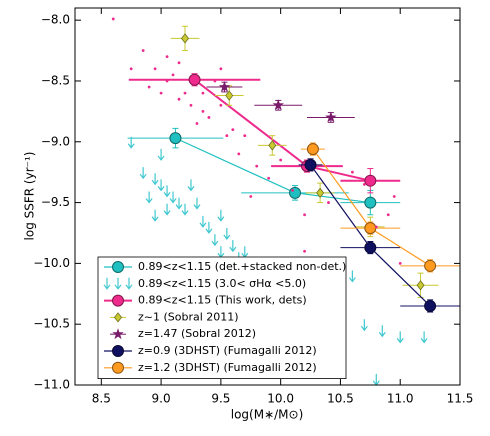  Describe the element at coordinates (188, 316) in the screenshot. I see `legend-label: z~1 (Sobral 2011)` at that location.